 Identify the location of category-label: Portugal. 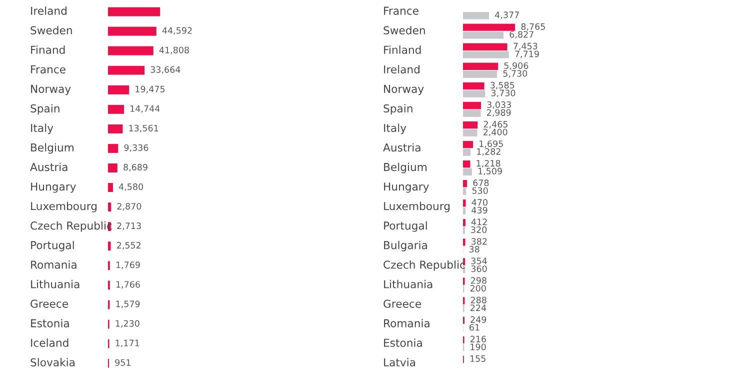
(52, 246).